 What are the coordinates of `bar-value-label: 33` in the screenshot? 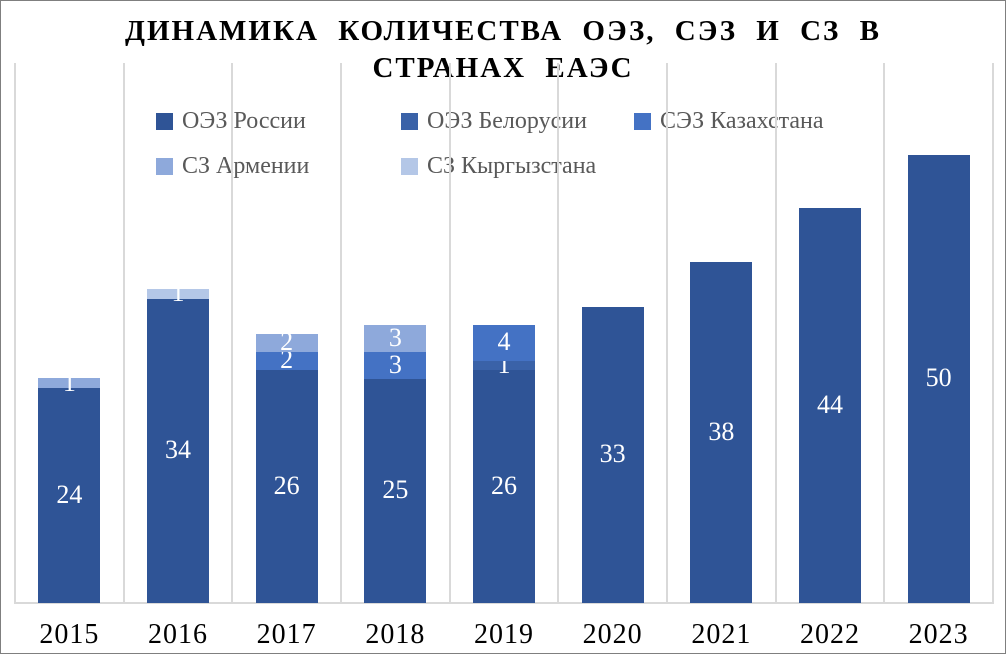 It's located at (612, 454).